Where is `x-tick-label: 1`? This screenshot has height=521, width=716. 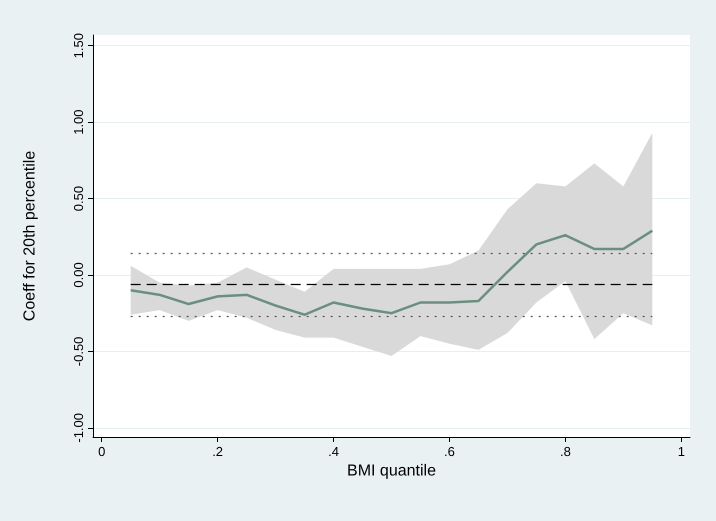
x-tick-label: 1 is located at coordinates (681, 451).